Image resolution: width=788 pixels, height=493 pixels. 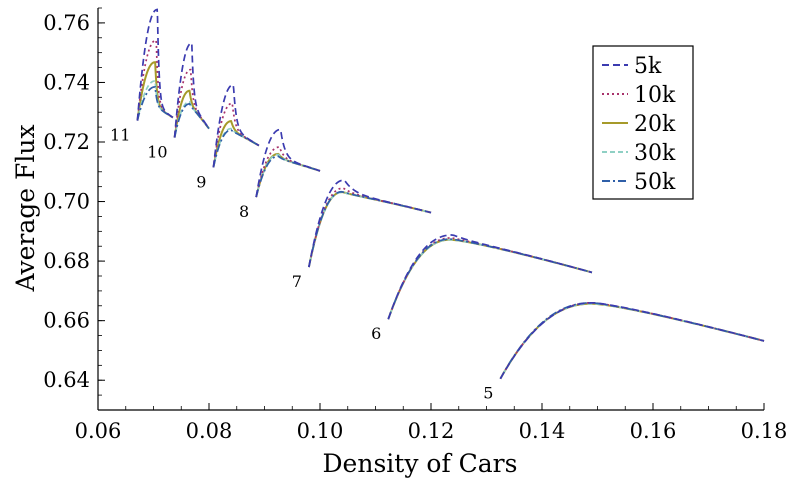 What do you see at coordinates (25, 208) in the screenshot?
I see `y-axis-label: Average Flux` at bounding box center [25, 208].